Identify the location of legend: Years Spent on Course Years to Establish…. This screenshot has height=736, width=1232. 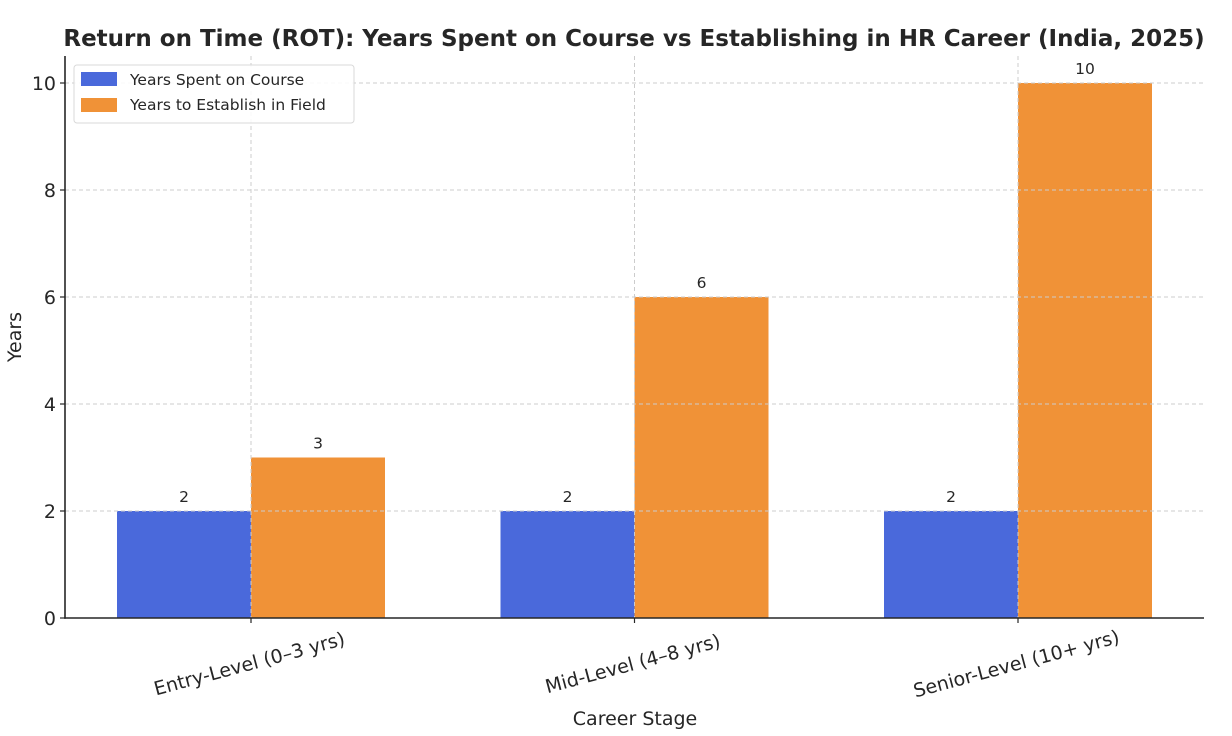
(214, 94).